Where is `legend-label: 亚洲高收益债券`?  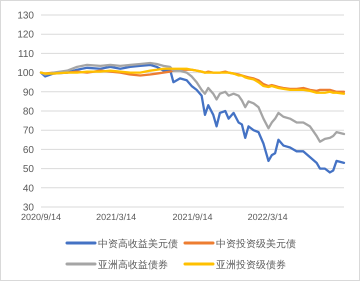
legend-label: 亚洲高收益债券 is located at coordinates (133, 265).